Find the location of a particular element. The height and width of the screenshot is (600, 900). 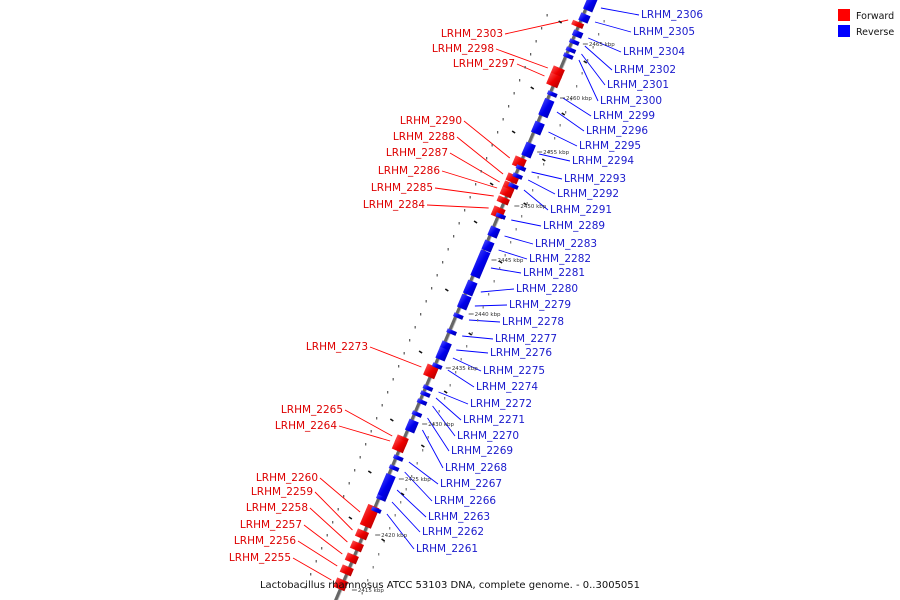

reverse-gene-label: LRHM_2268 is located at coordinates (476, 468).